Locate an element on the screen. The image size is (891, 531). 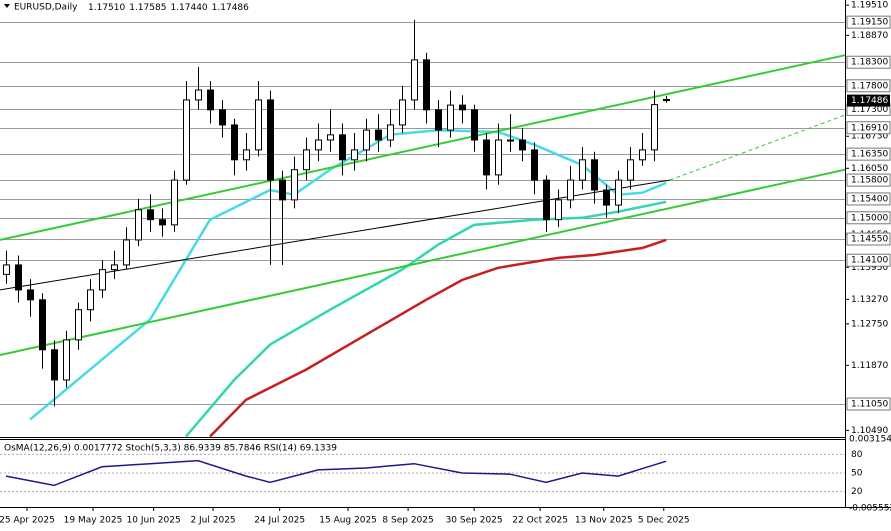
y-tick-label: 1.16730 is located at coordinates (869, 137).